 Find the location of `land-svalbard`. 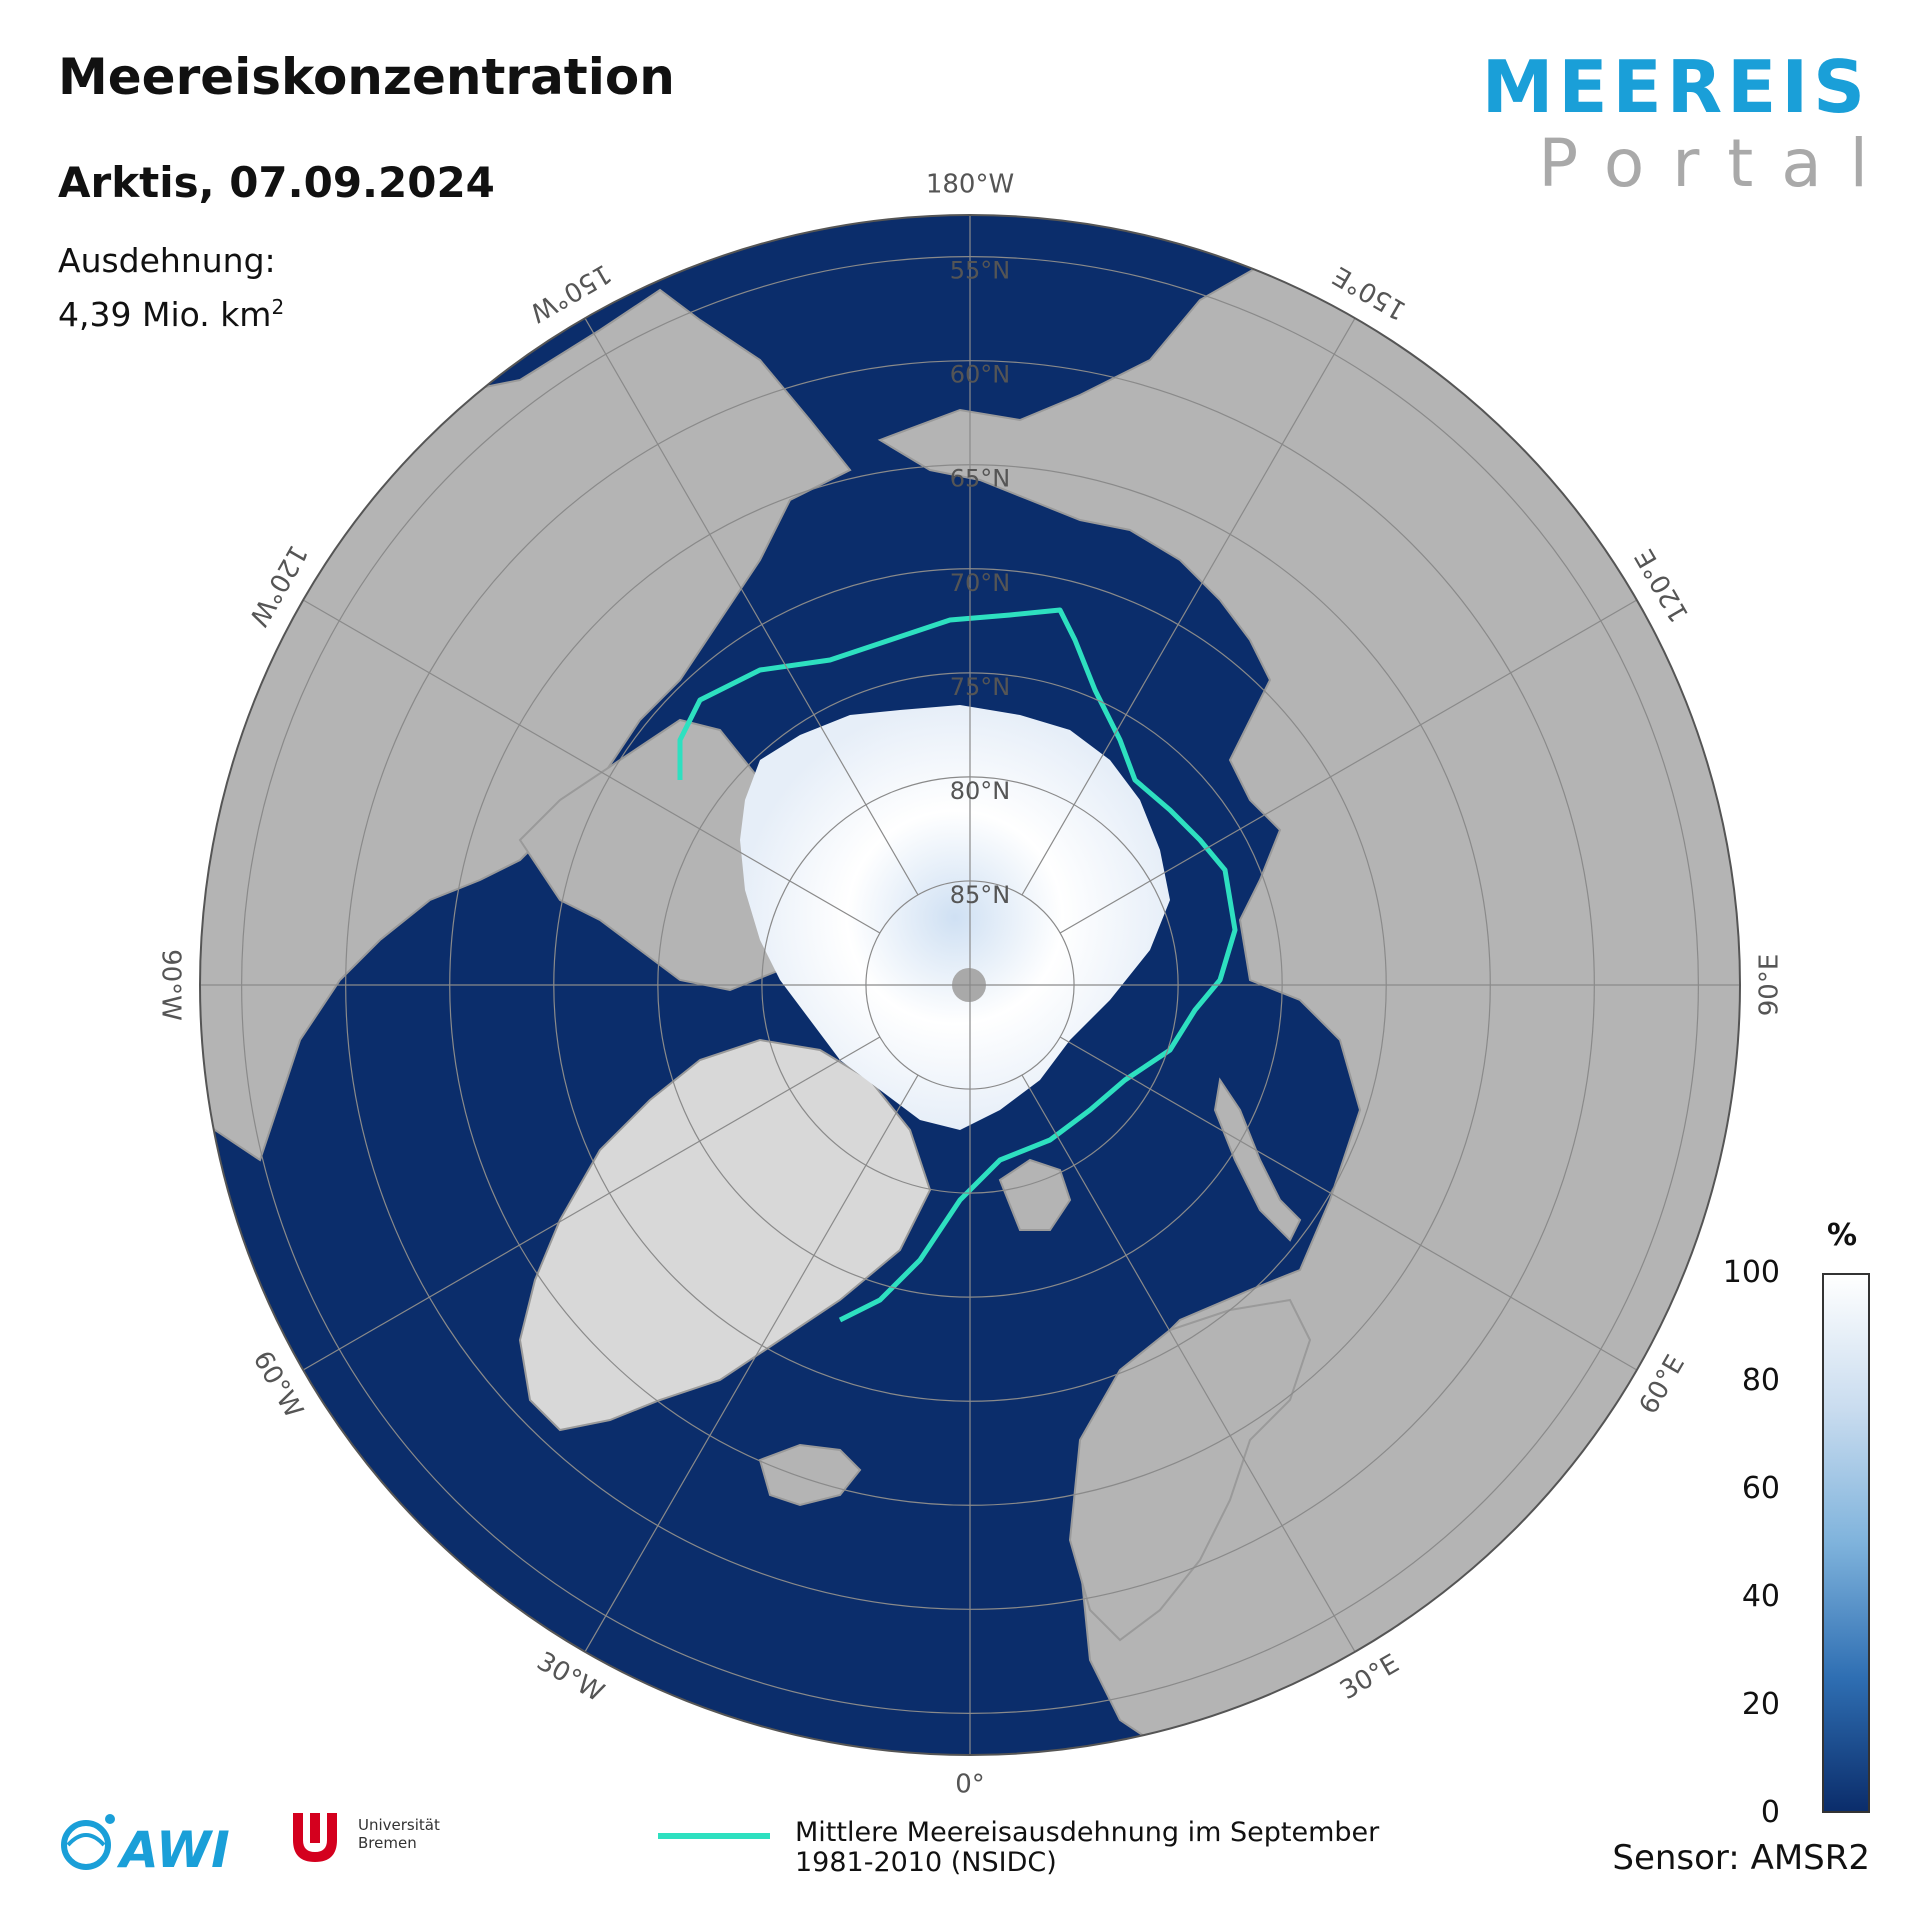

land-svalbard is located at coordinates (1035, 1194).